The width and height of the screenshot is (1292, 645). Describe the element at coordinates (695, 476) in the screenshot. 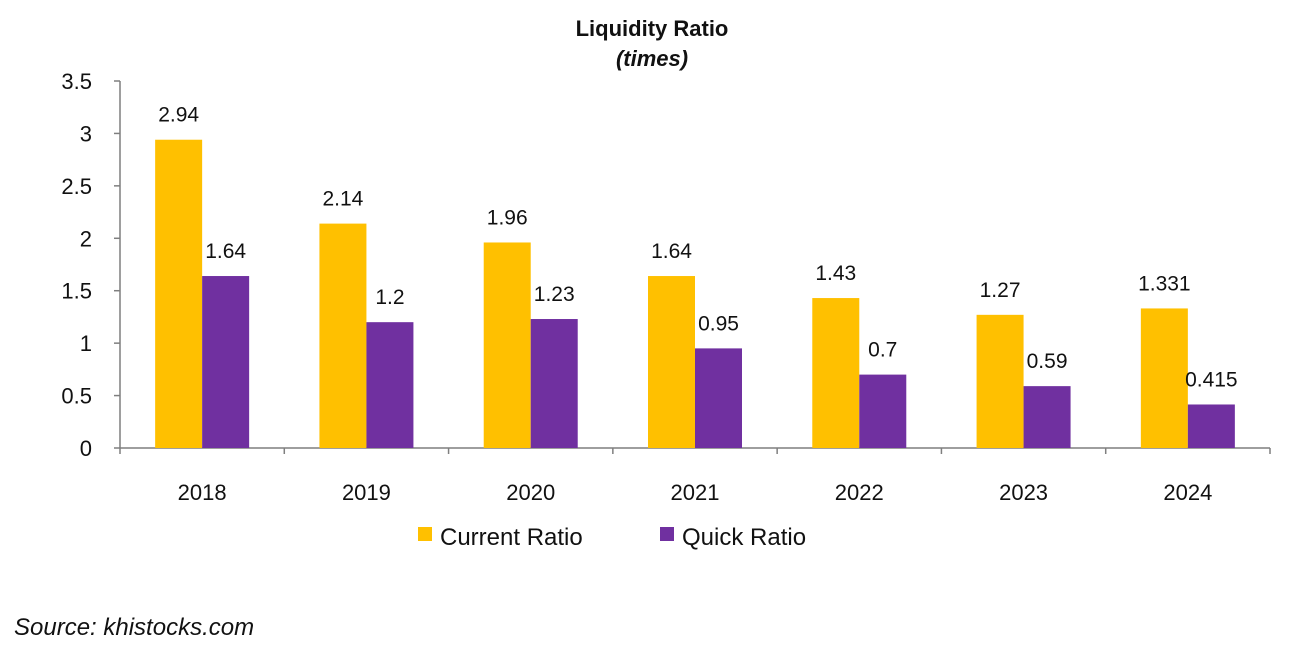

I see `x-axis: 2018 2019 2020 2021 2022 2023 2024` at that location.